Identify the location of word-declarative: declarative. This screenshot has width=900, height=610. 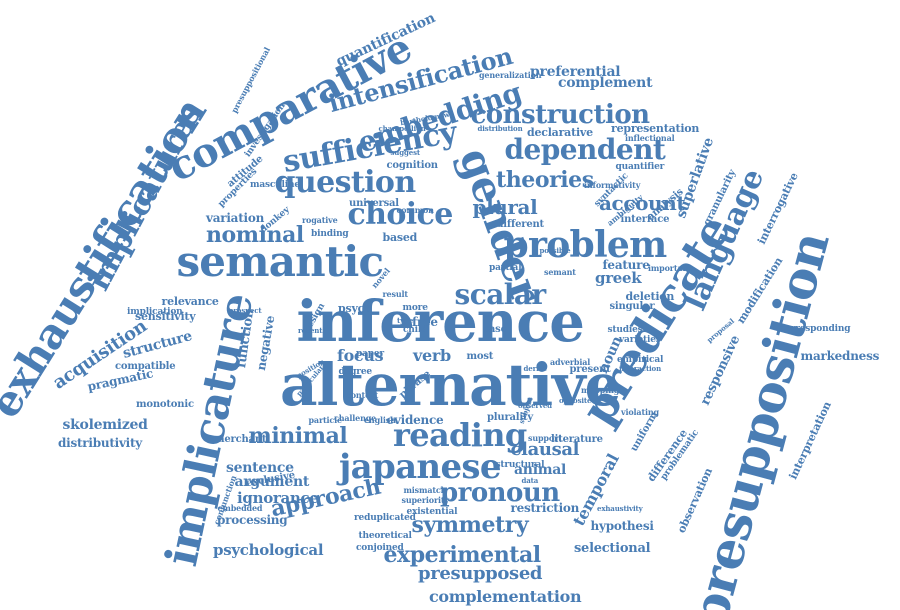
(560, 132).